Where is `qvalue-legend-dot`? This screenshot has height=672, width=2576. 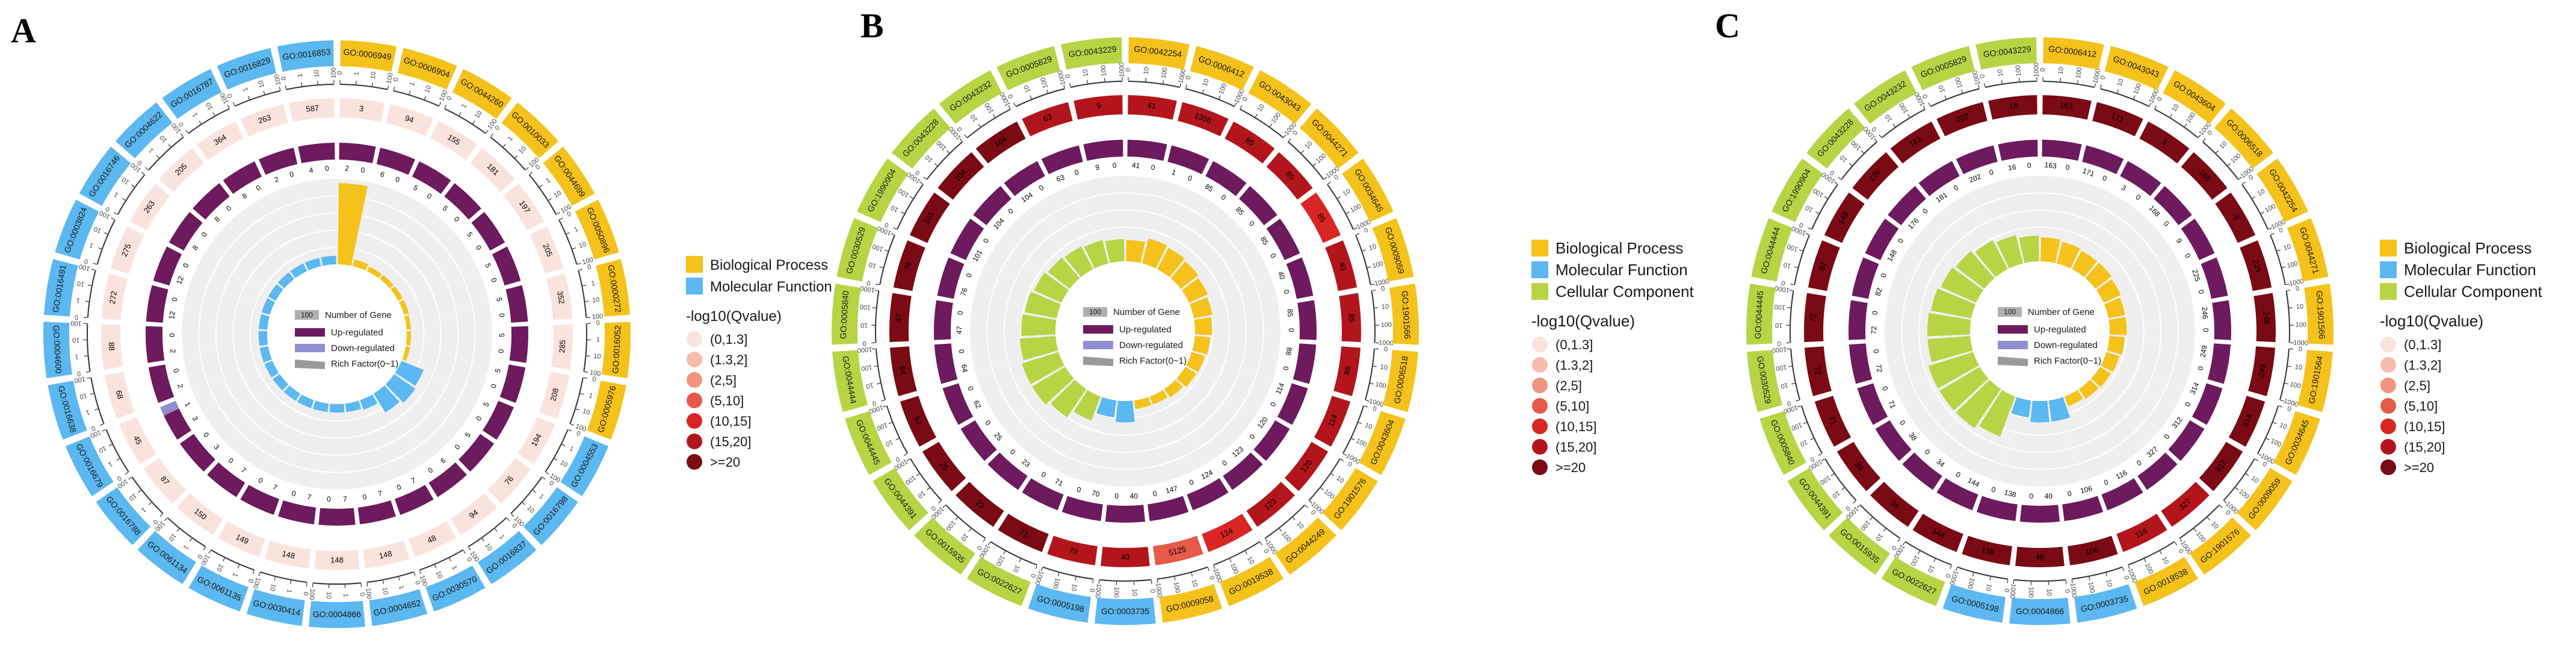
qvalue-legend-dot is located at coordinates (694, 380).